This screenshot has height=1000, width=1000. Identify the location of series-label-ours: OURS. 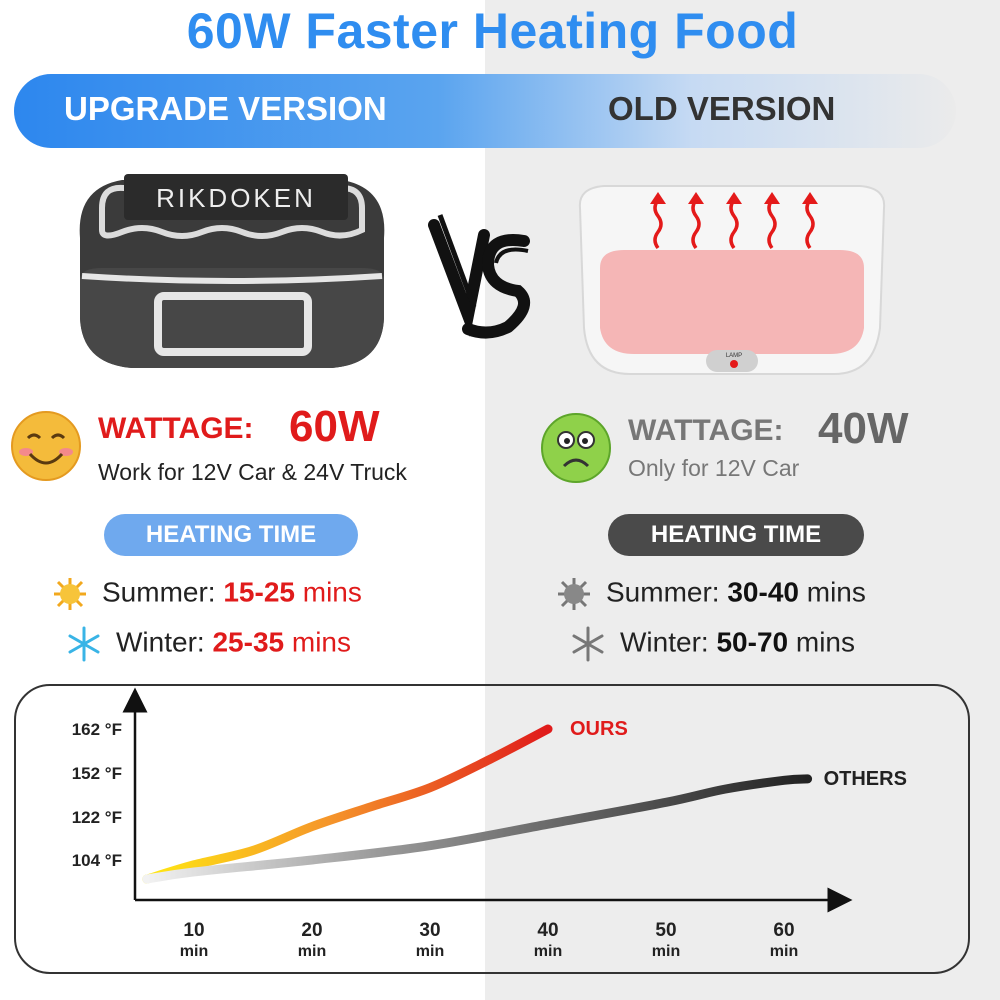
(599, 729).